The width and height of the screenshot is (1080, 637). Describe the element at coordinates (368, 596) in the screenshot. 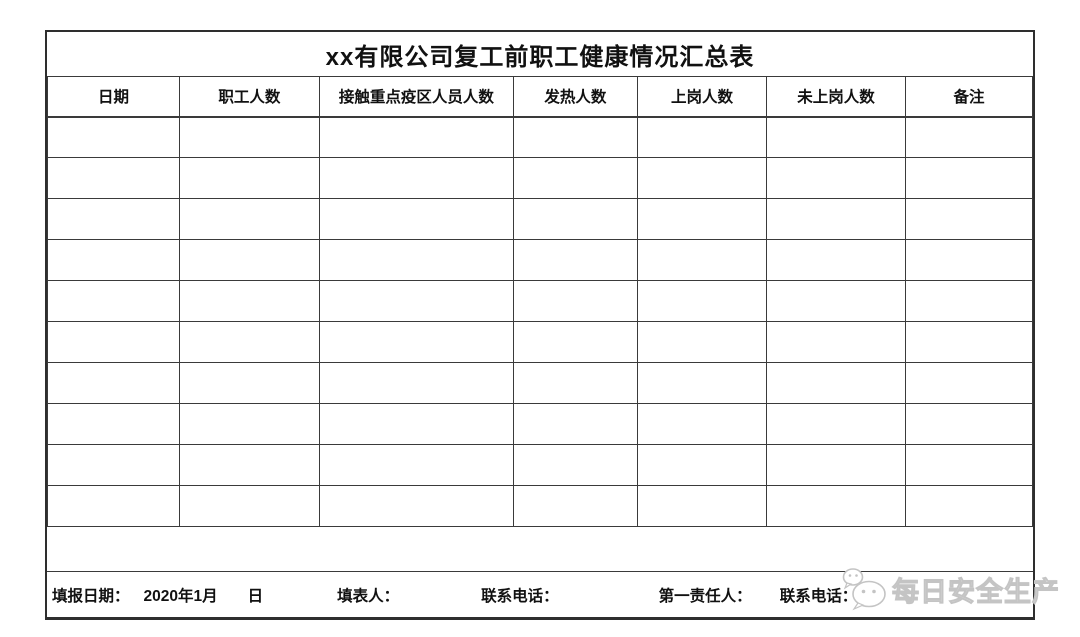

I see `preparer-label: 填表人：` at that location.